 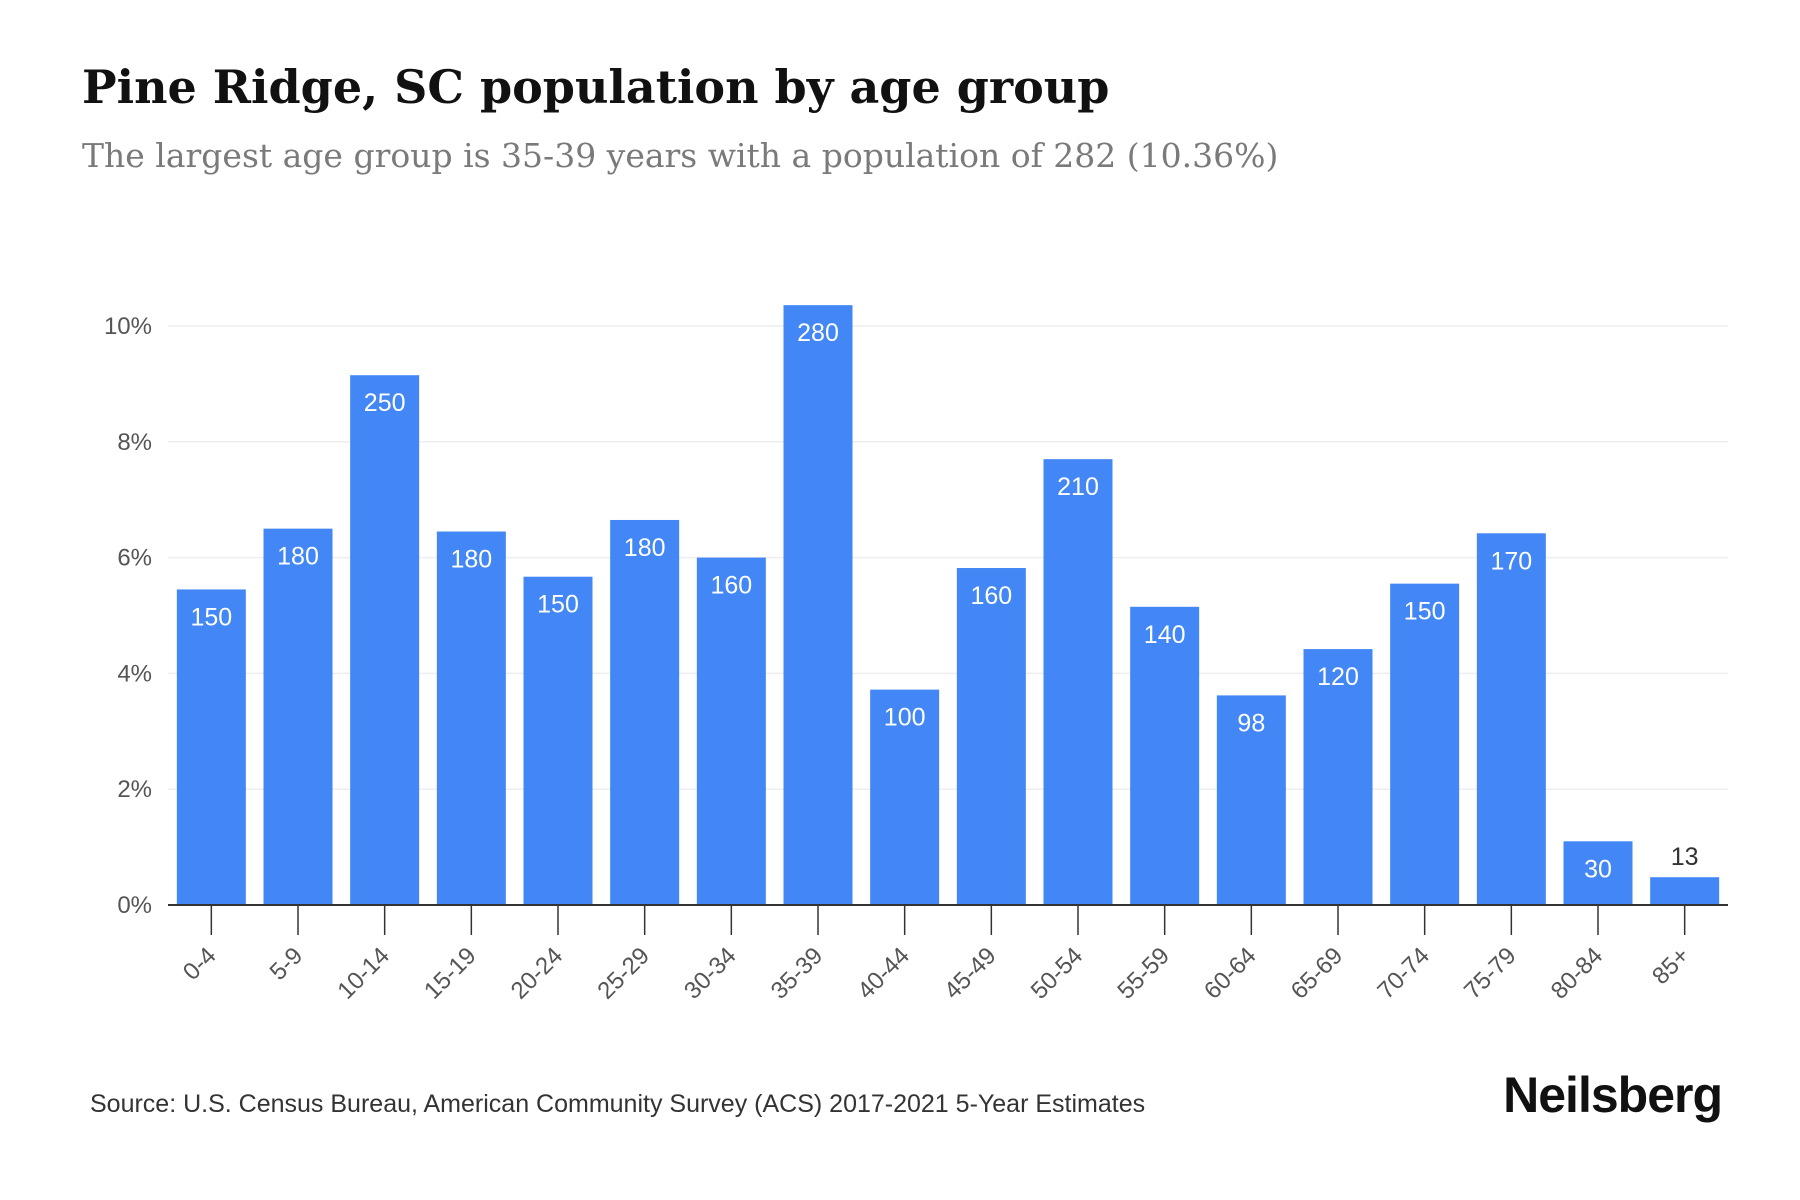 What do you see at coordinates (1251, 723) in the screenshot?
I see `bar-value-label: 98` at bounding box center [1251, 723].